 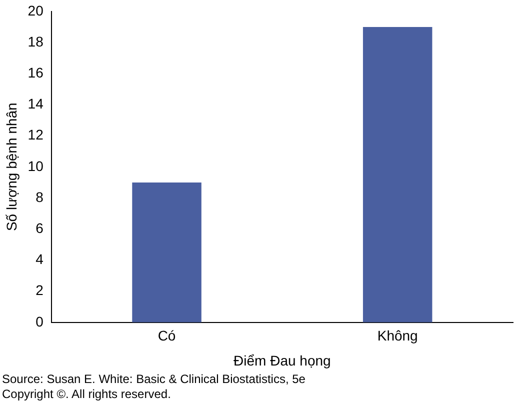 What do you see at coordinates (40, 290) in the screenshot?
I see `y-tick-label: 2` at bounding box center [40, 290].